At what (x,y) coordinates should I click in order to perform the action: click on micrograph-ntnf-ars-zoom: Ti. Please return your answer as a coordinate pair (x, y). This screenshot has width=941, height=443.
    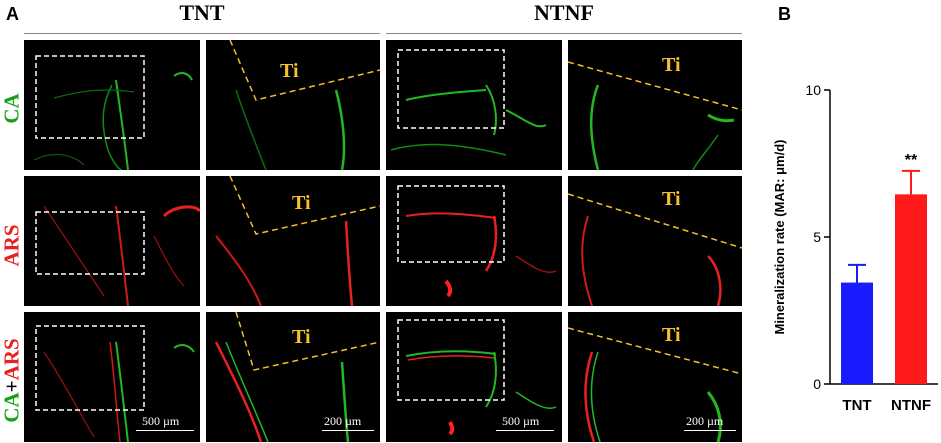
    Looking at the image, I should click on (655, 241).